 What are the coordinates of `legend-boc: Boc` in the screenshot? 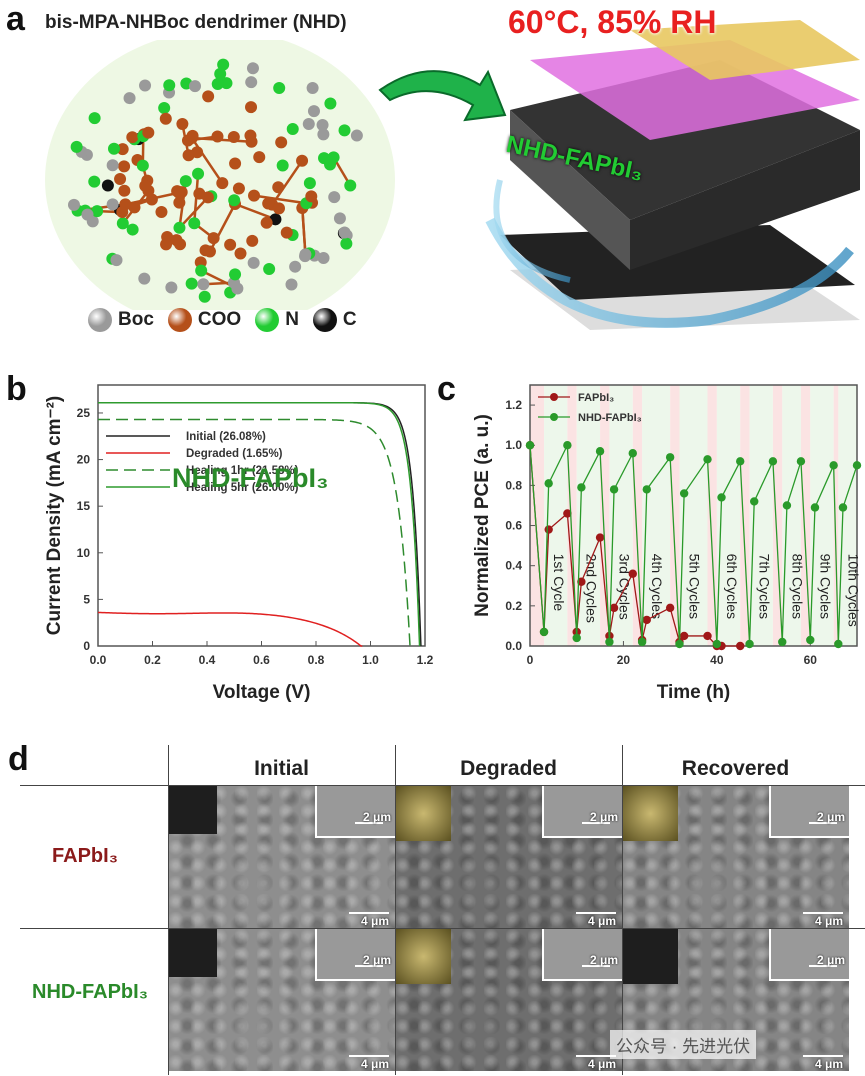 It's located at (121, 320).